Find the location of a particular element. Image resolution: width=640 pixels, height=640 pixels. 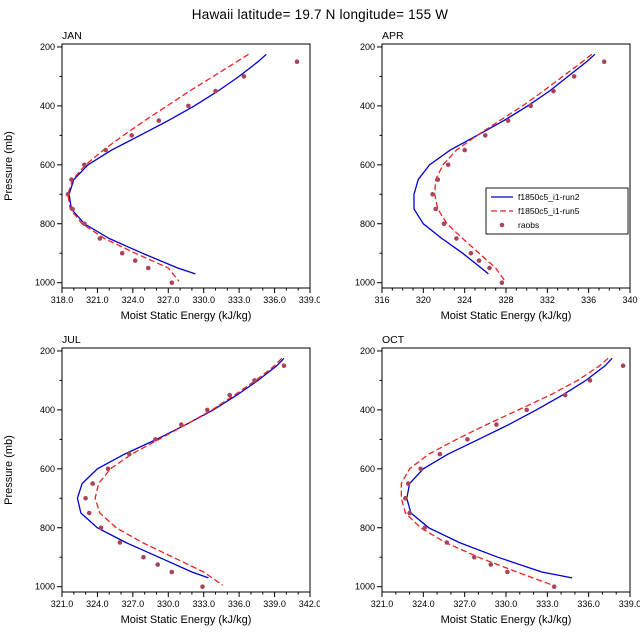

legend-marker-dot is located at coordinates (502, 225).